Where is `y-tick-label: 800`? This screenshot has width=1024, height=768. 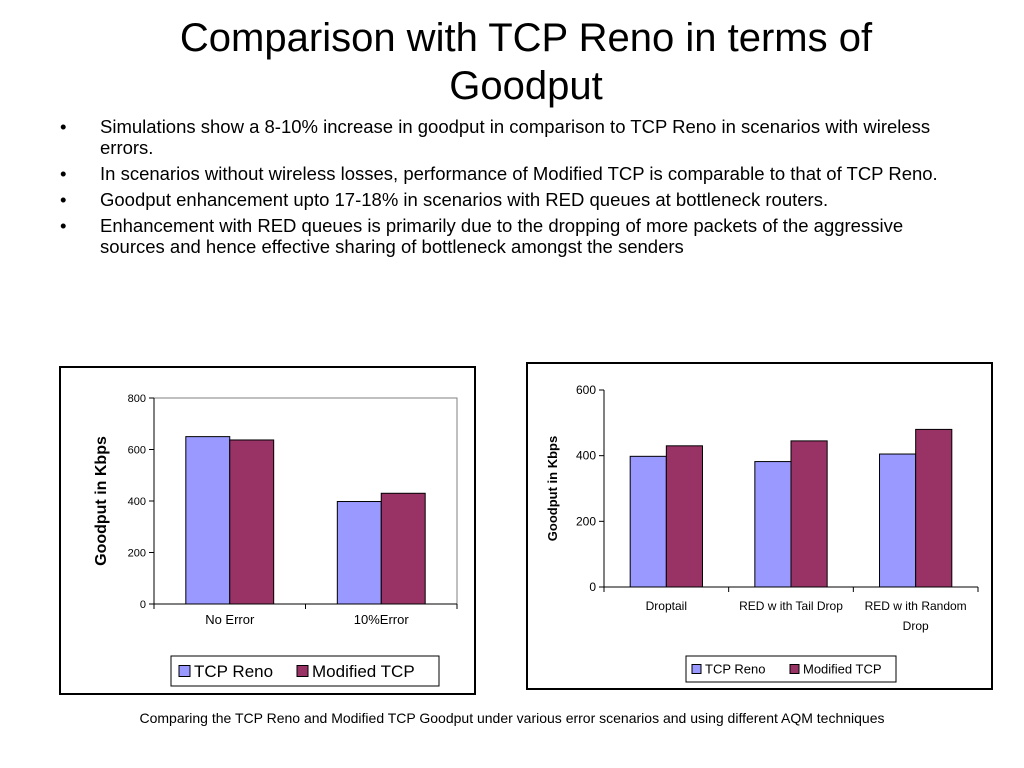
y-tick-label: 800 is located at coordinates (137, 399).